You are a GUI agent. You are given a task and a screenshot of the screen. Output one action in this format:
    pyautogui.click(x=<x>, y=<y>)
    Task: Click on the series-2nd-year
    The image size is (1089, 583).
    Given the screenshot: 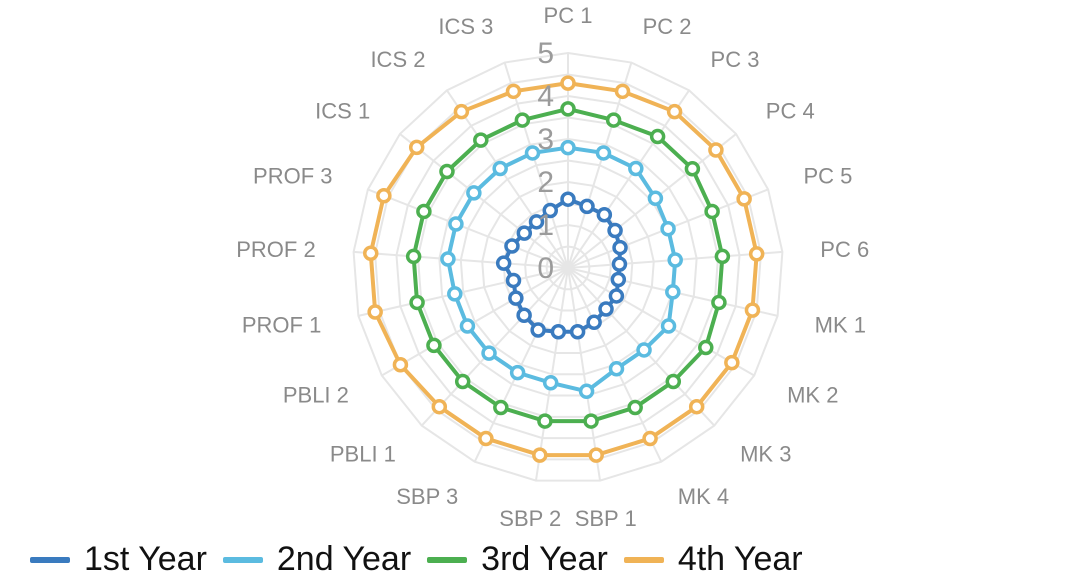 What is the action you would take?
    pyautogui.click(x=561, y=269)
    